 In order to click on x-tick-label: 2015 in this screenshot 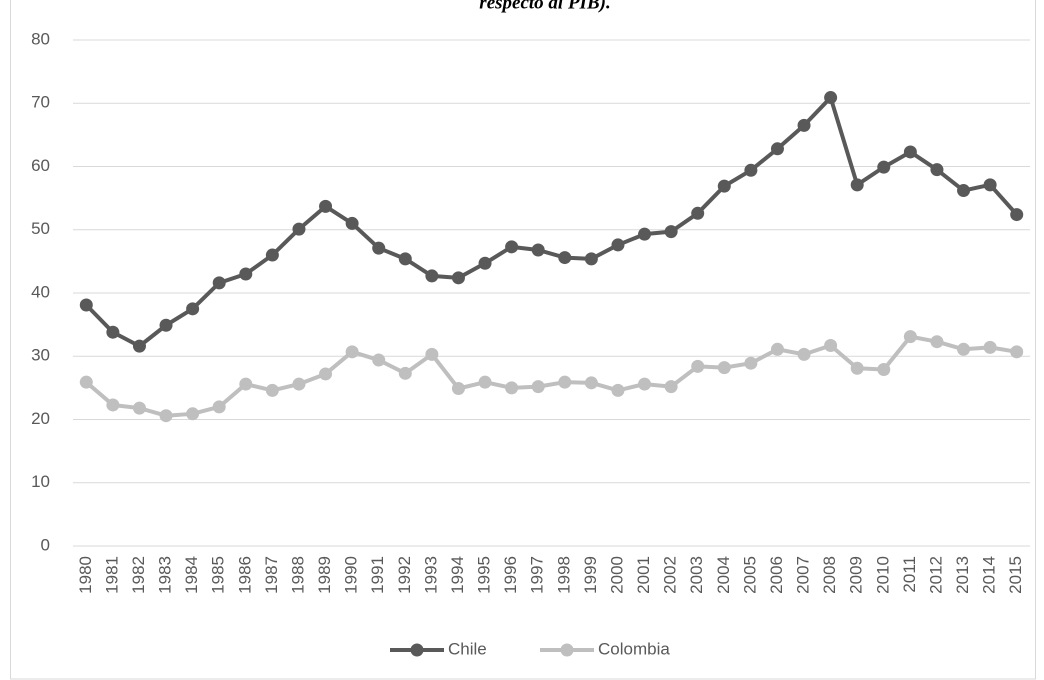, I will do `click(1015, 575)`.